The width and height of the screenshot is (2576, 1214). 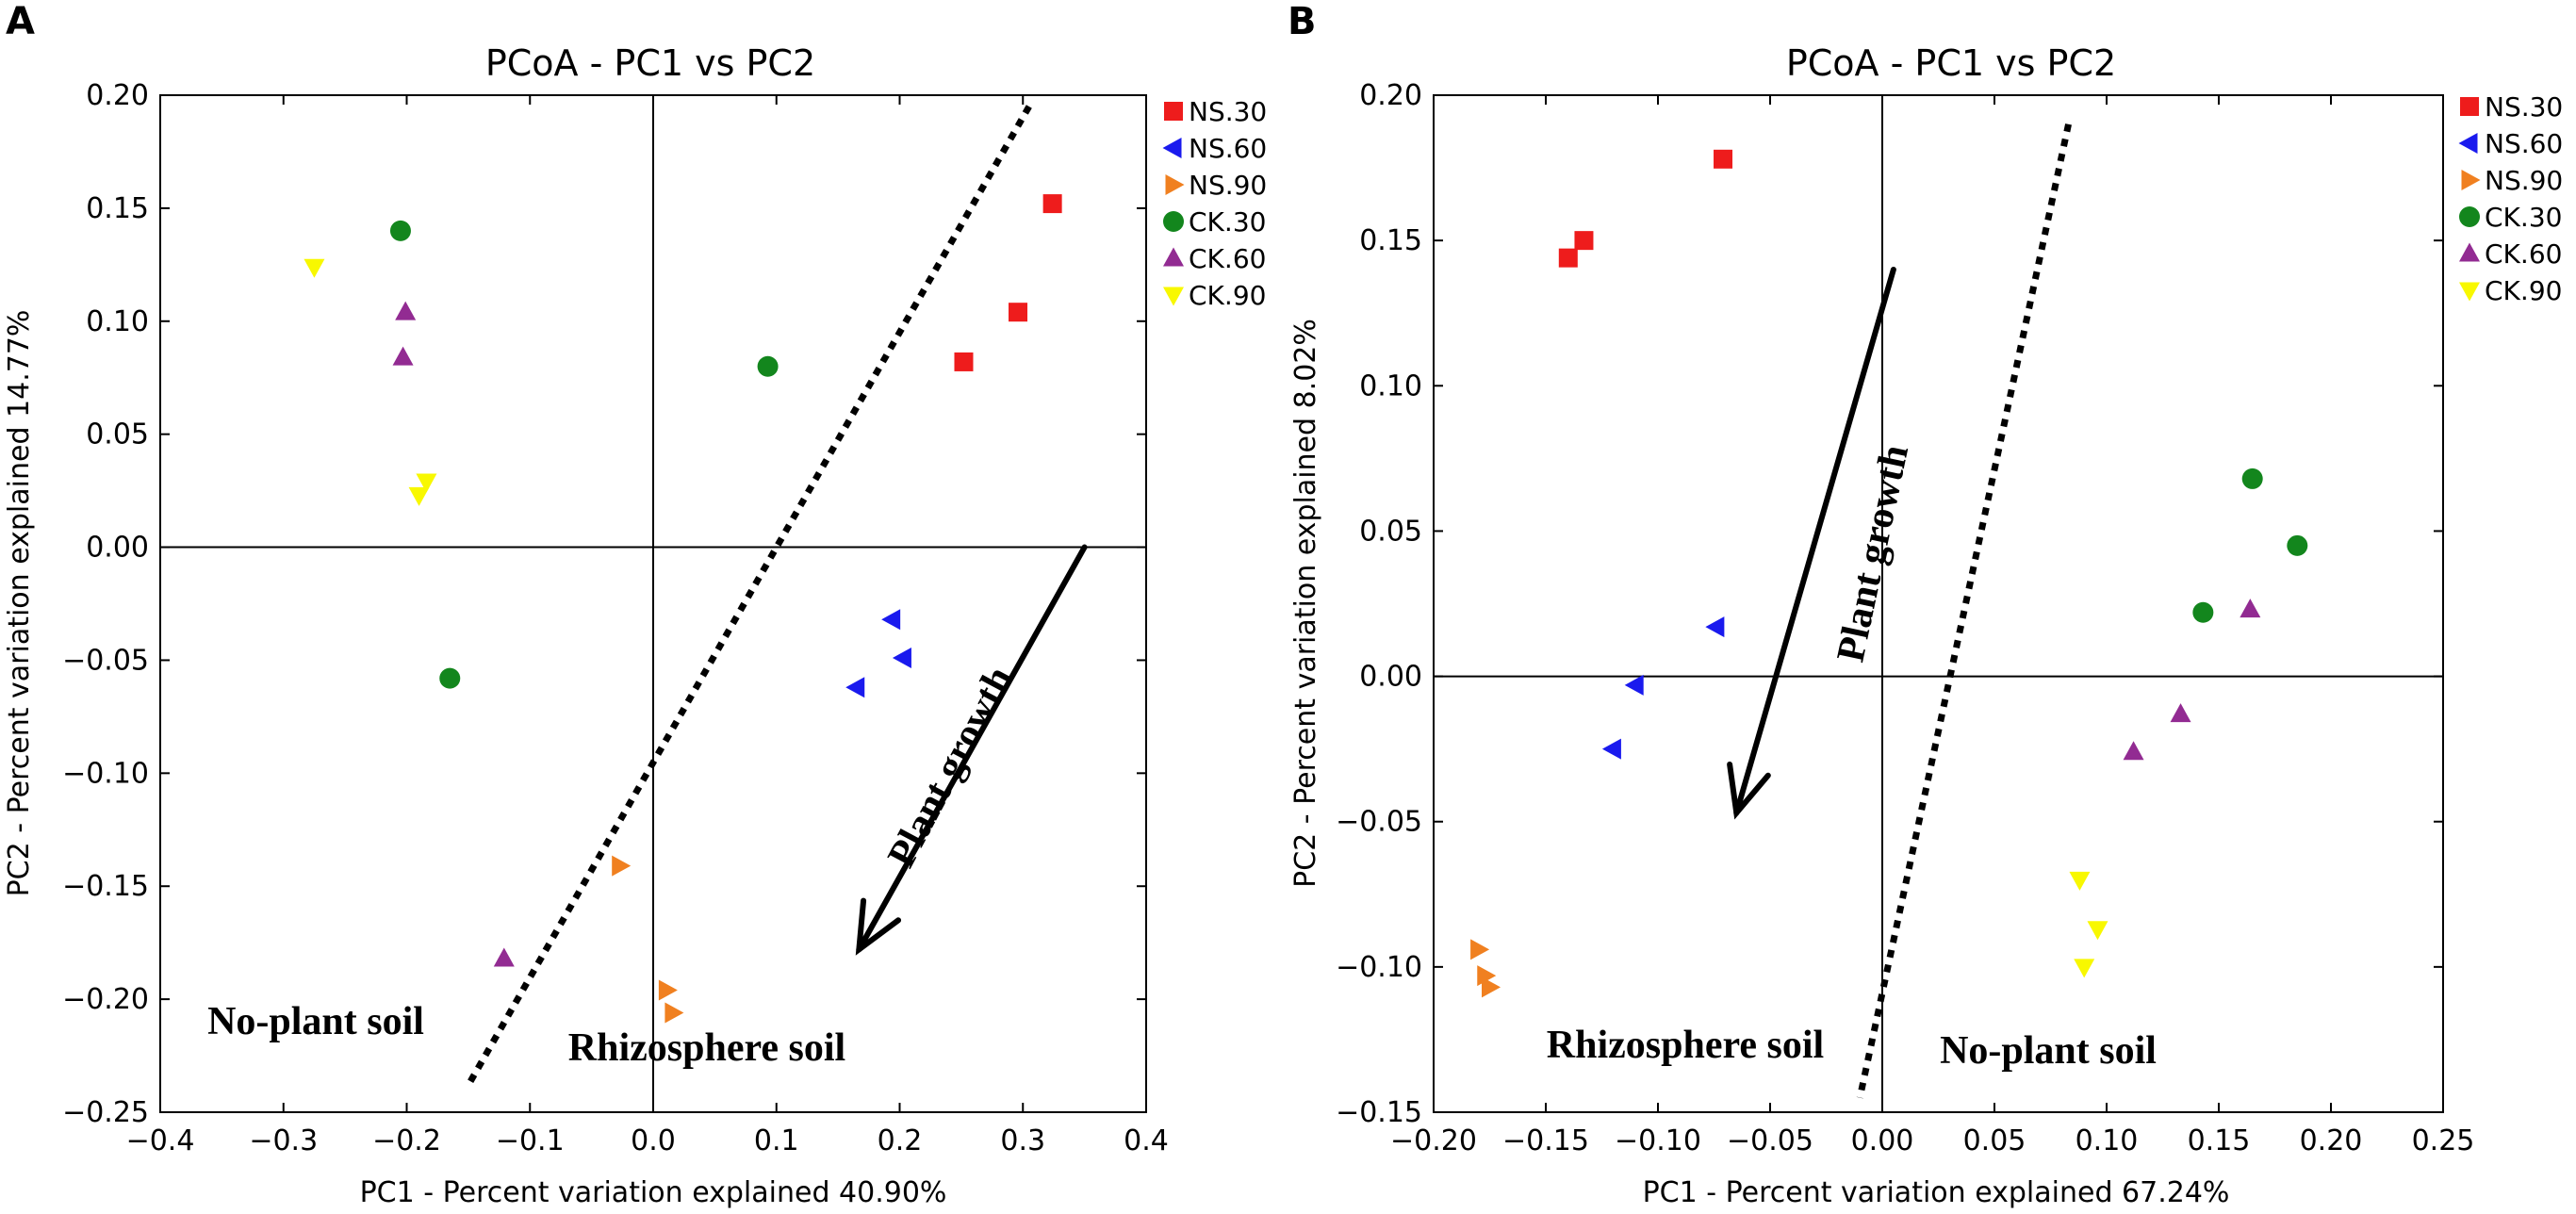 I want to click on panel-a-legend-marker-ns60, so click(x=1172, y=148).